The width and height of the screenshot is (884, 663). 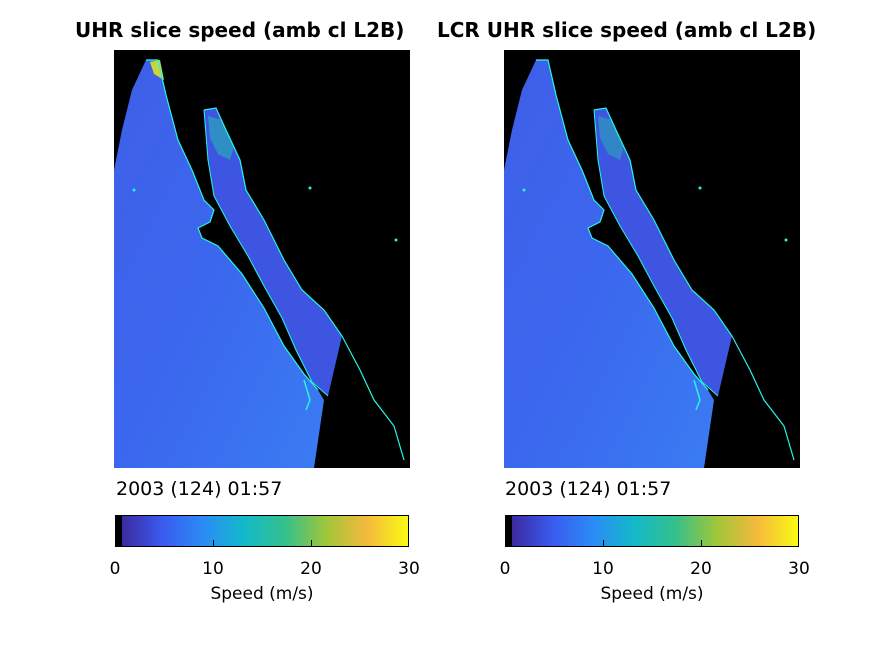 I want to click on left-colorbar-gradient, so click(x=262, y=531).